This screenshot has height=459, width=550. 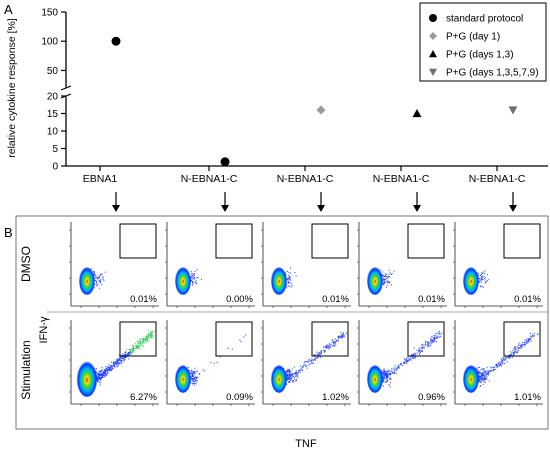 I want to click on gate-percentage: 1.01%, so click(x=527, y=397).